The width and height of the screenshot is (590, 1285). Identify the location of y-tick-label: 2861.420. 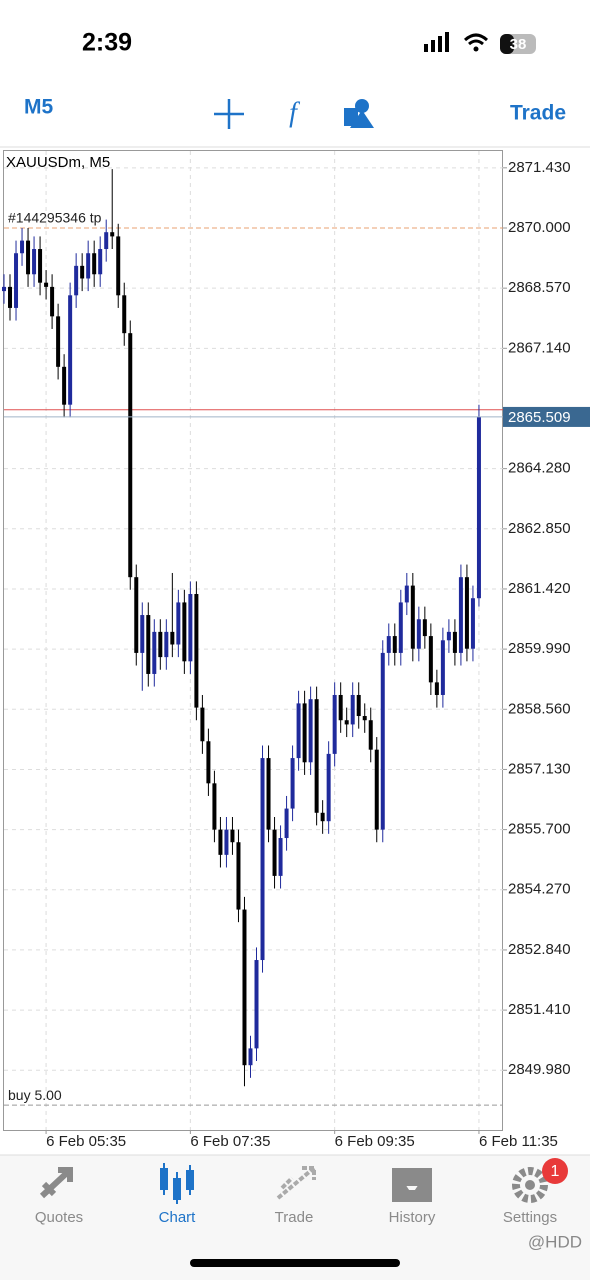
(539, 588).